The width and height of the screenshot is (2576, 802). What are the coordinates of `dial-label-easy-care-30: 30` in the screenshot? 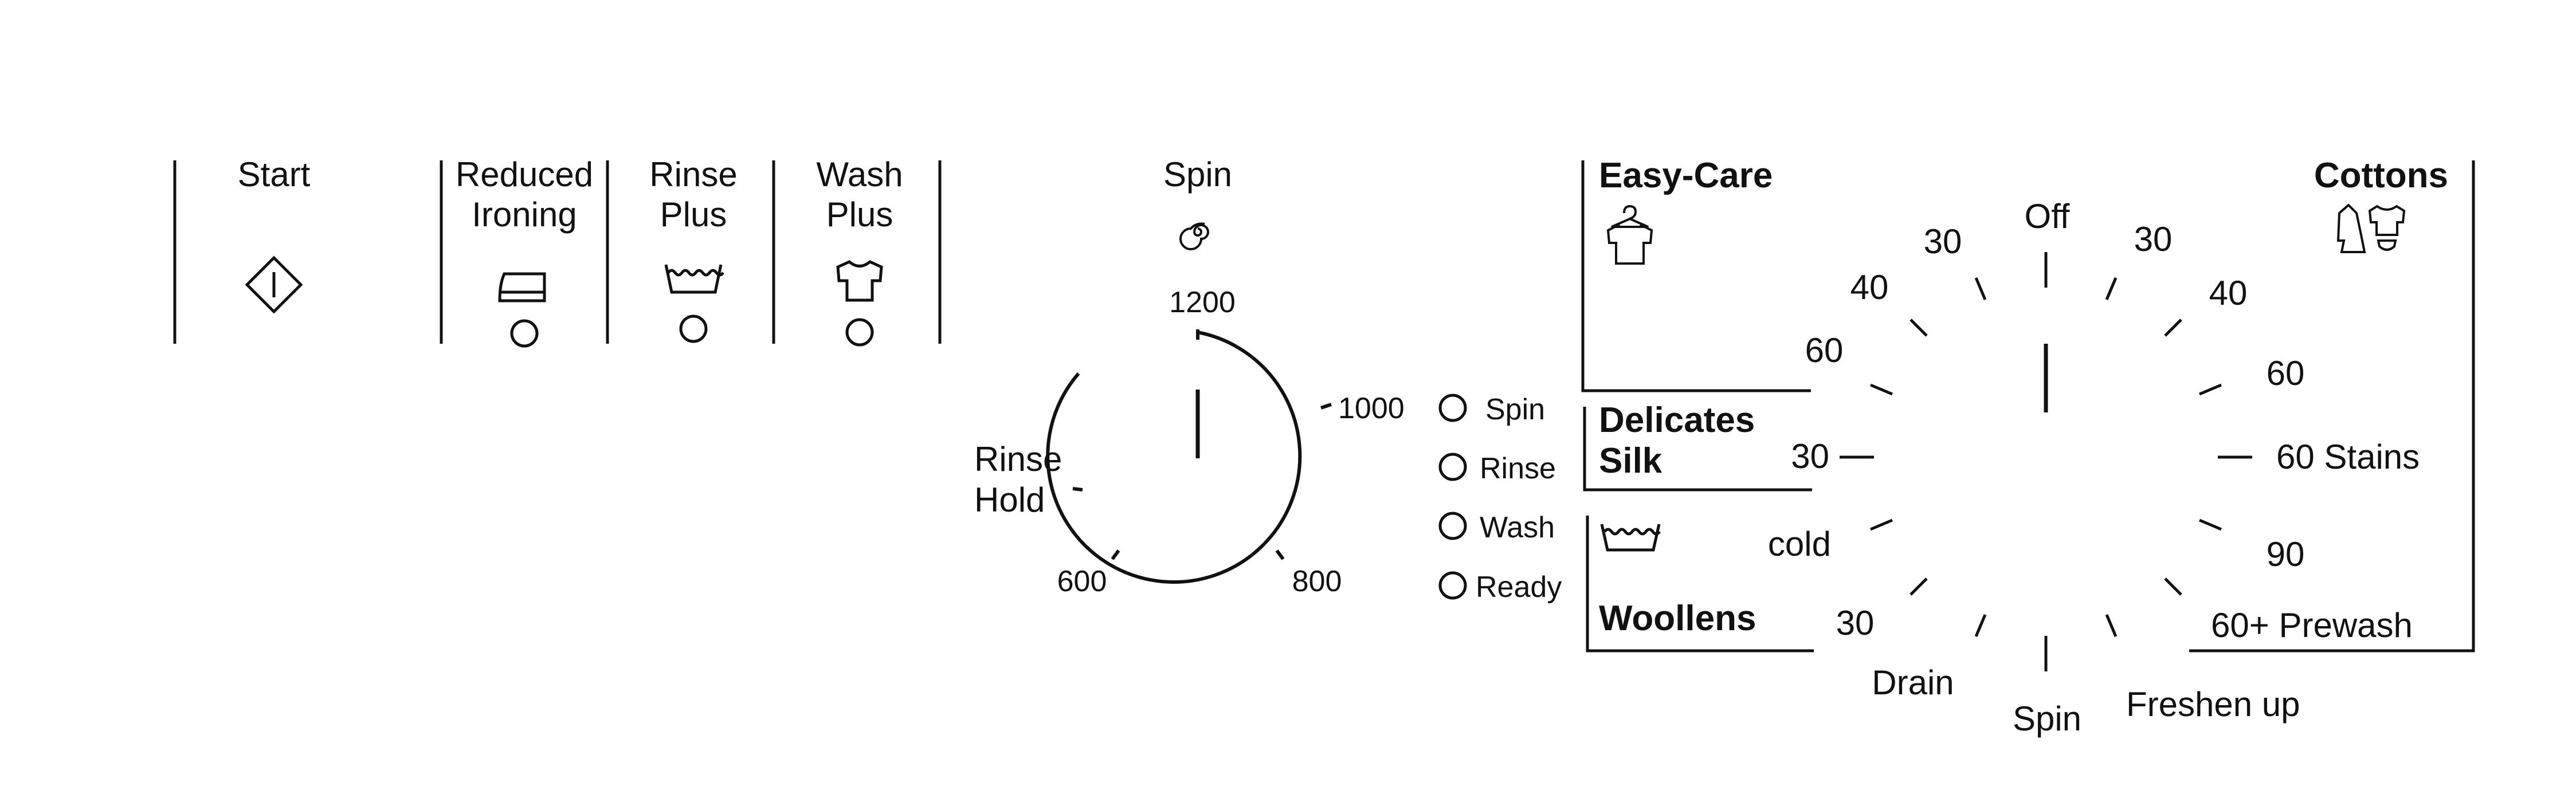 It's located at (1943, 241).